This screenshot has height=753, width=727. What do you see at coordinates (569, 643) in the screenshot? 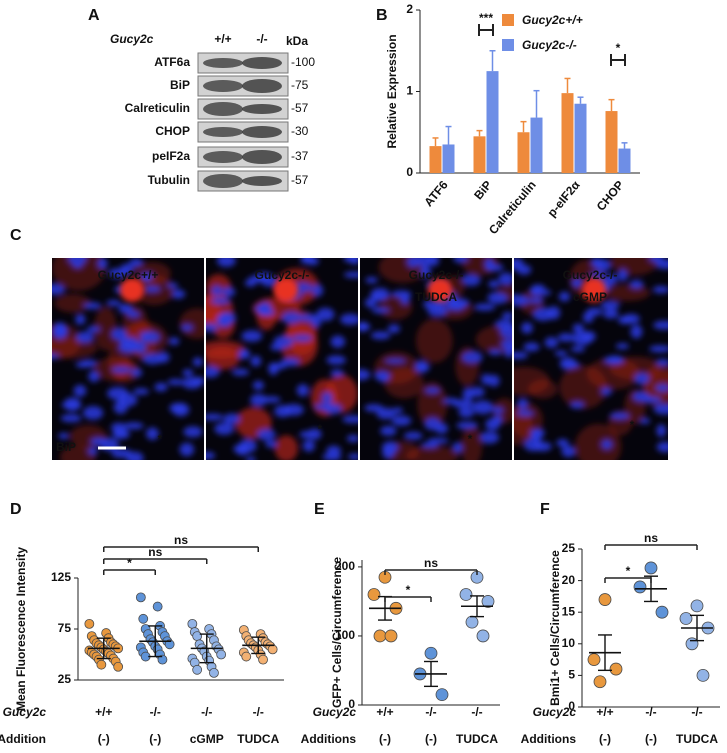
I see `y-tick-label: 10` at bounding box center [569, 643].